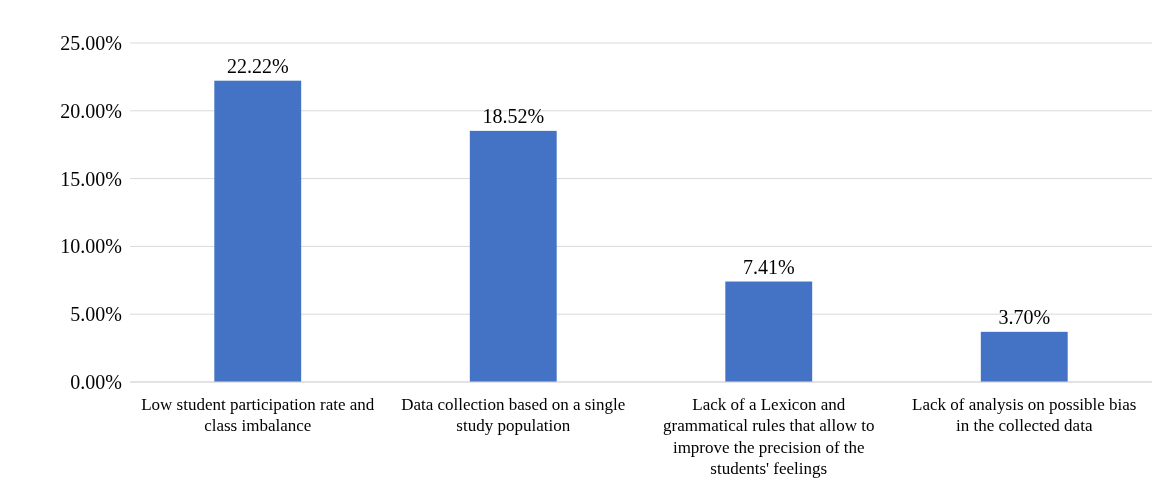 The width and height of the screenshot is (1167, 499). Describe the element at coordinates (91, 246) in the screenshot. I see `y-tick-label: 10.00%` at that location.